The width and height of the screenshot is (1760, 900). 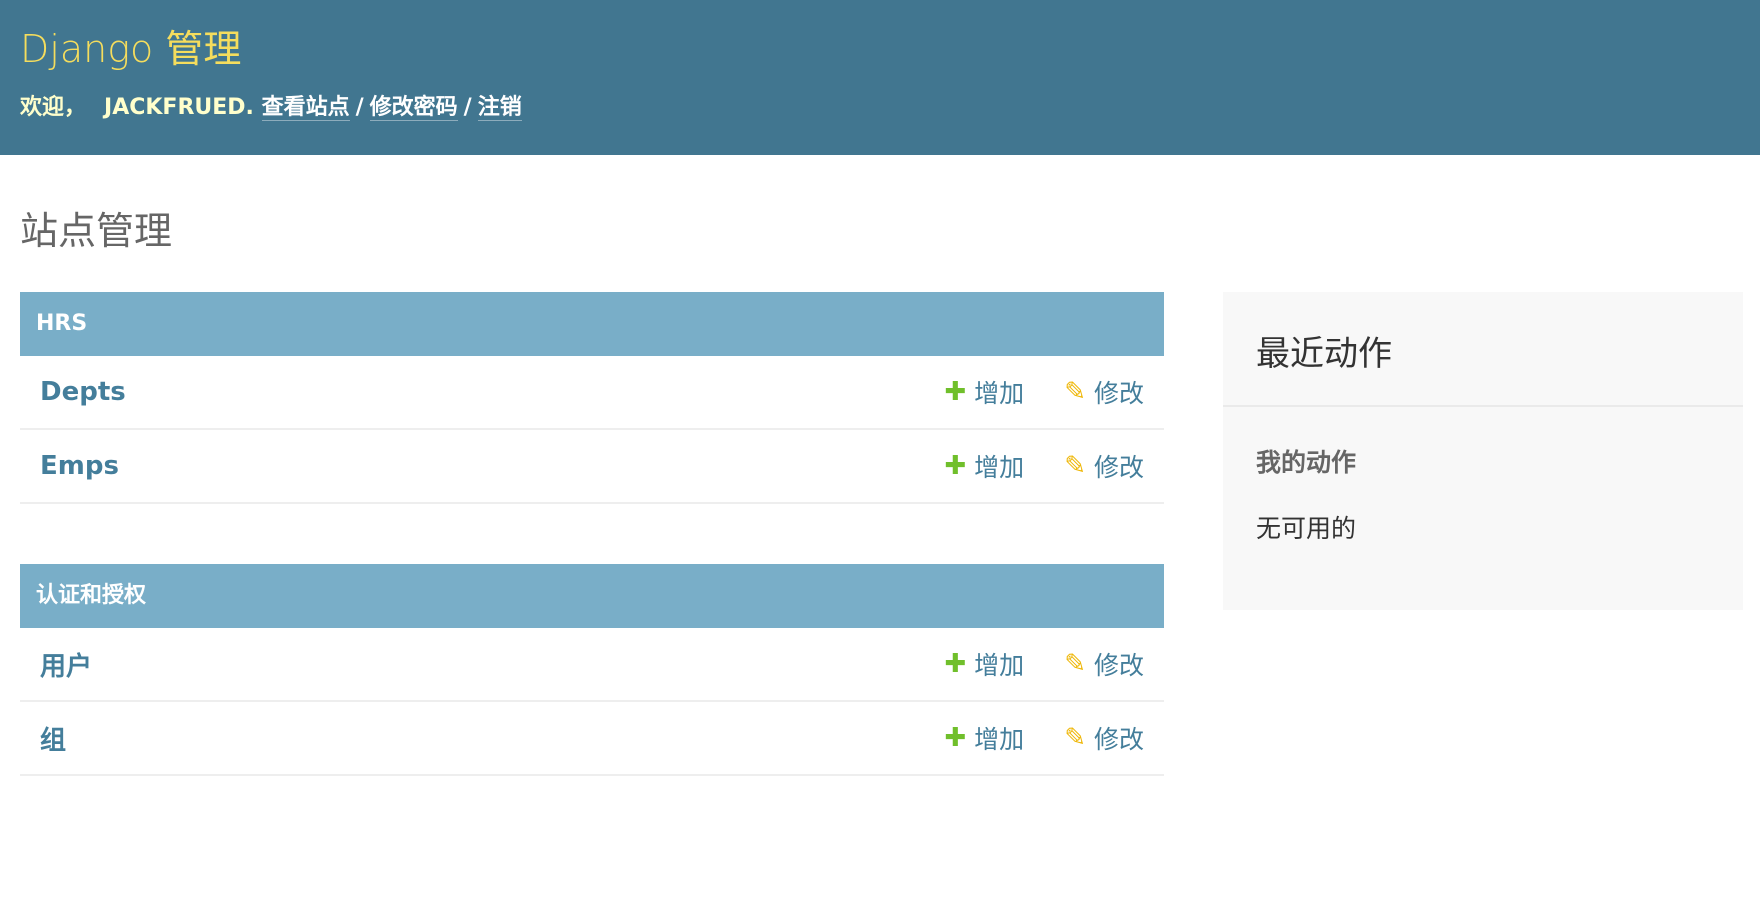 I want to click on model-row-groups: 组 ✚ 增加 ✎ 修改, so click(x=592, y=739).